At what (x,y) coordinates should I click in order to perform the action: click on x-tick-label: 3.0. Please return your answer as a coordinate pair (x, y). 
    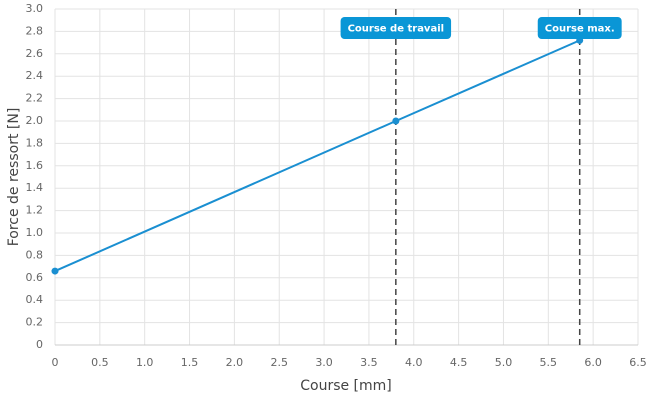
    Looking at the image, I should click on (324, 362).